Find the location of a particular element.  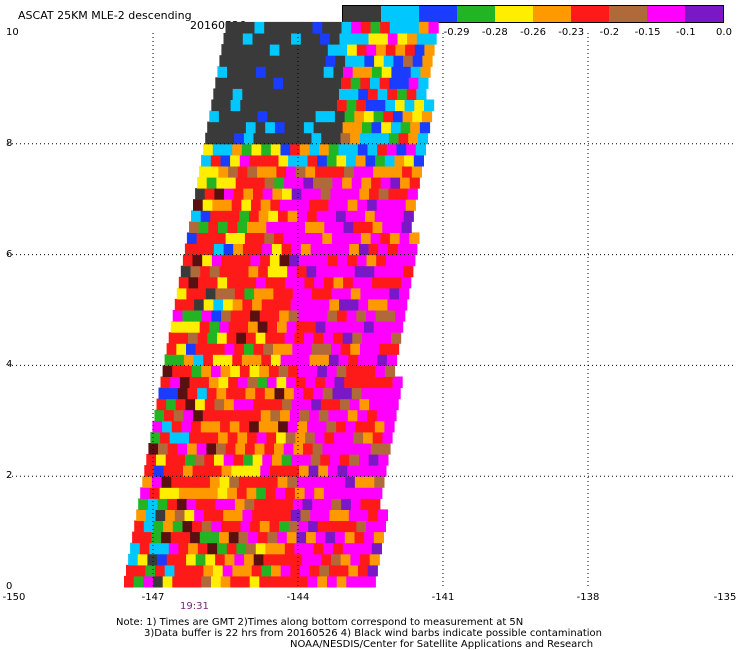

colorbar-segment is located at coordinates (514, 14).